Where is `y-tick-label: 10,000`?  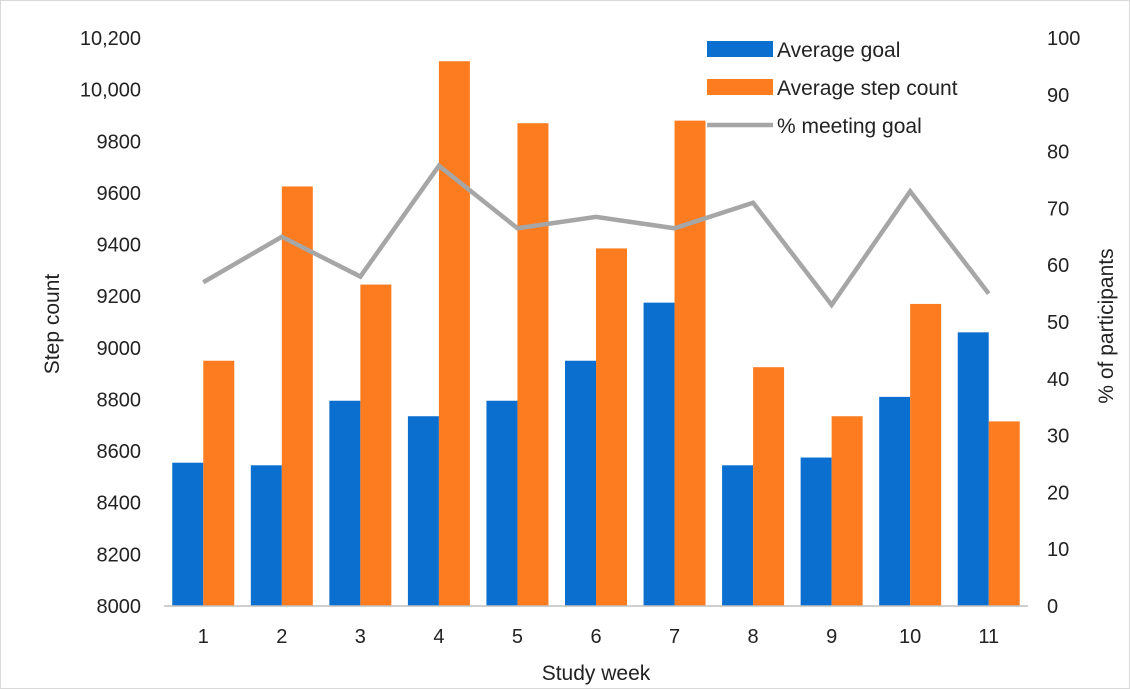
y-tick-label: 10,000 is located at coordinates (110, 91).